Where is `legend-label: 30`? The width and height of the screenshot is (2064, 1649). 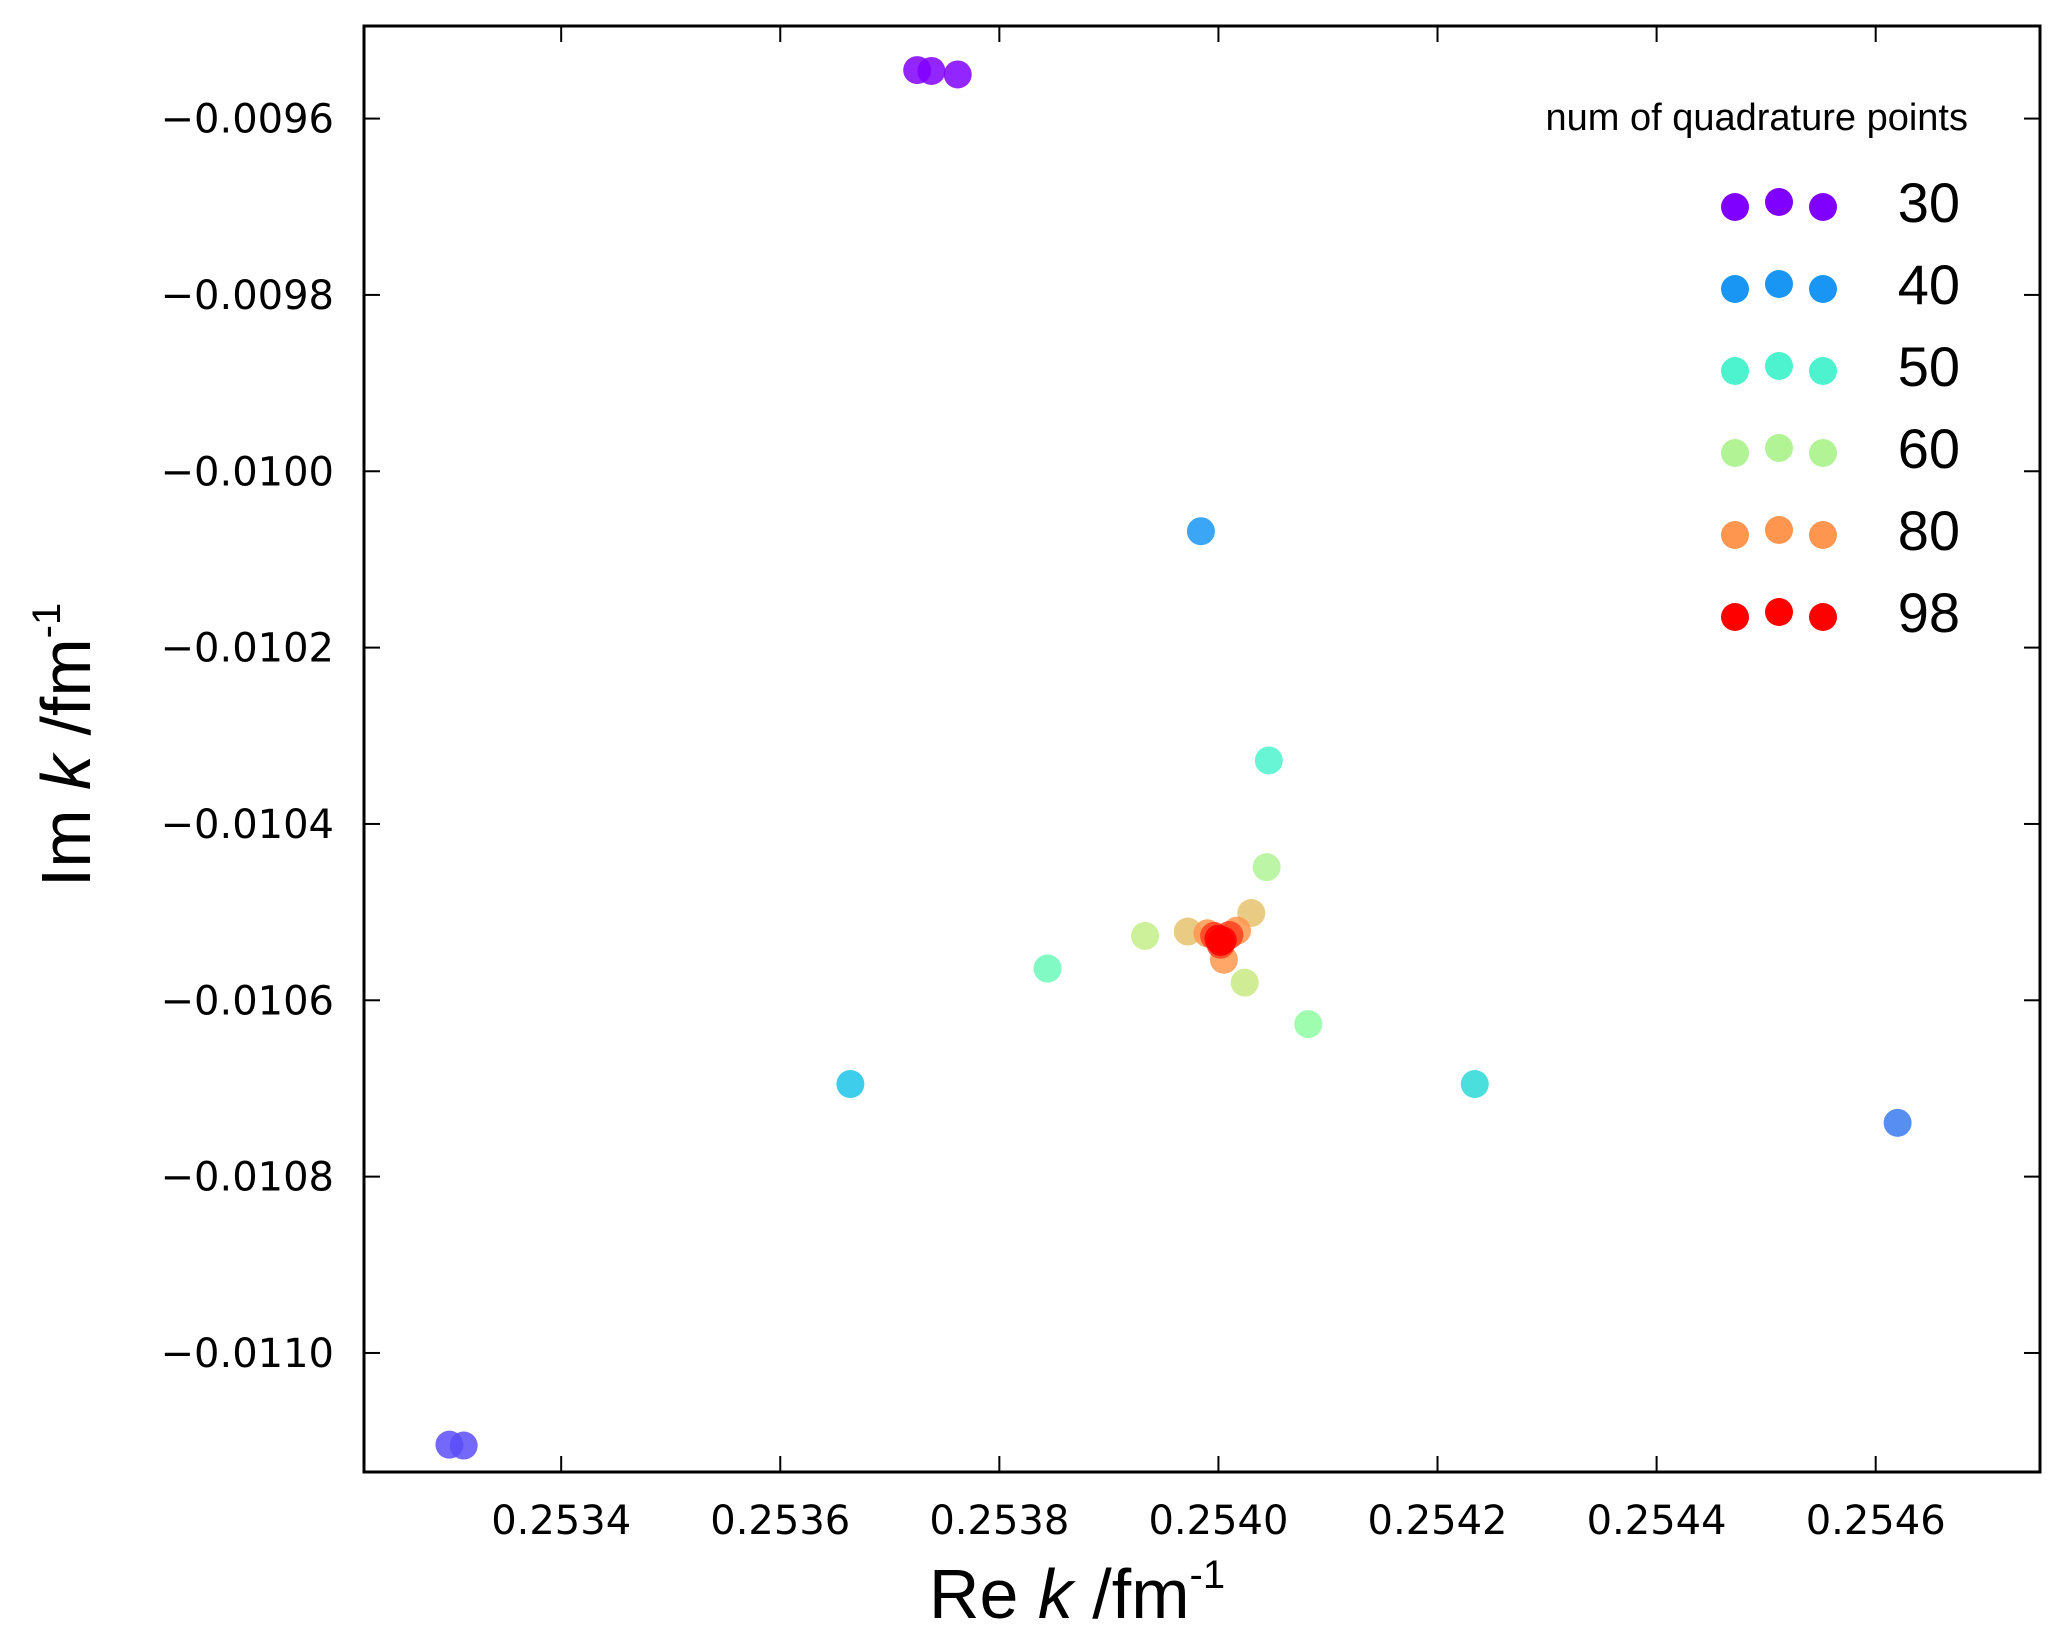
legend-label: 30 is located at coordinates (1929, 202).